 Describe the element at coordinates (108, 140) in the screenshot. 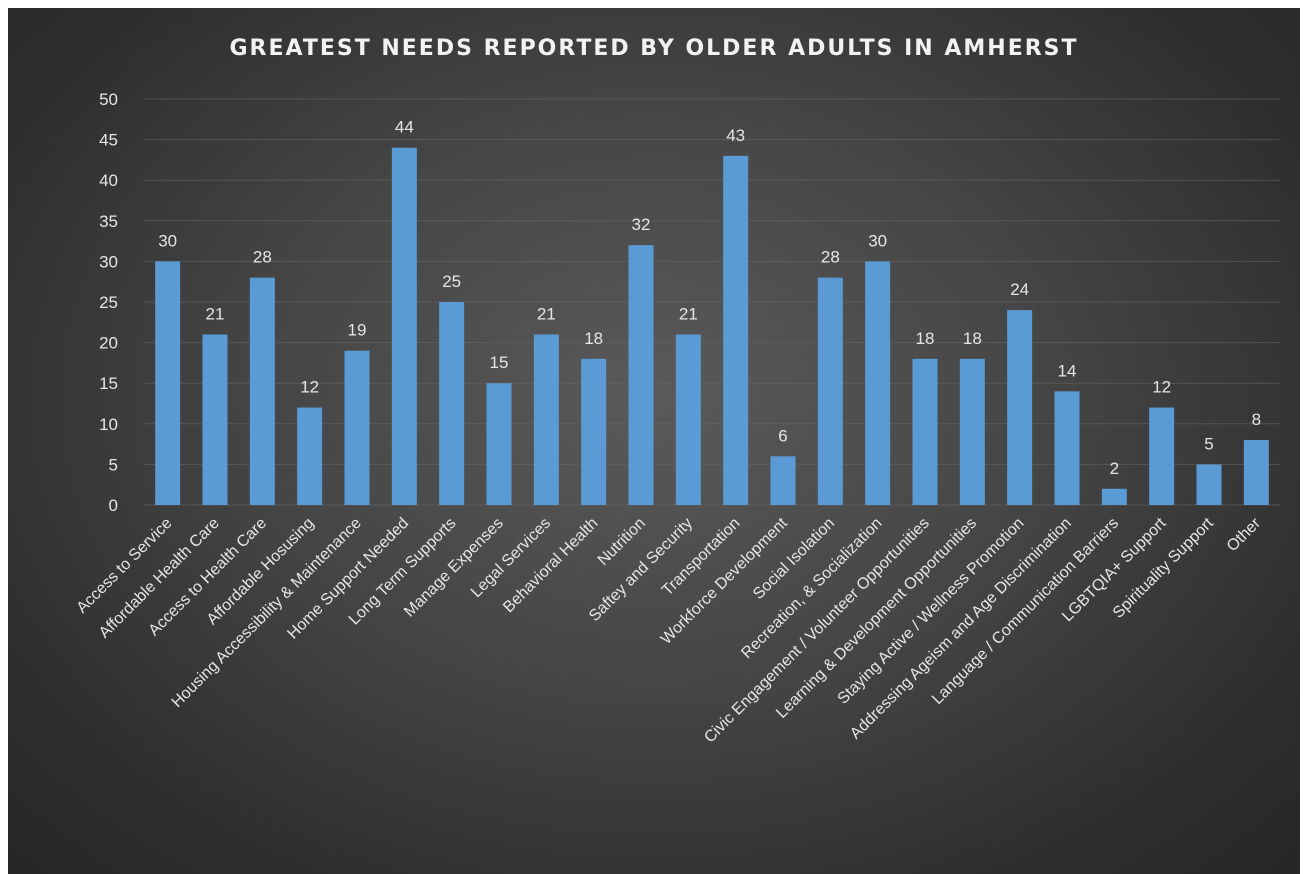

I see `y-tick-label: 45` at that location.